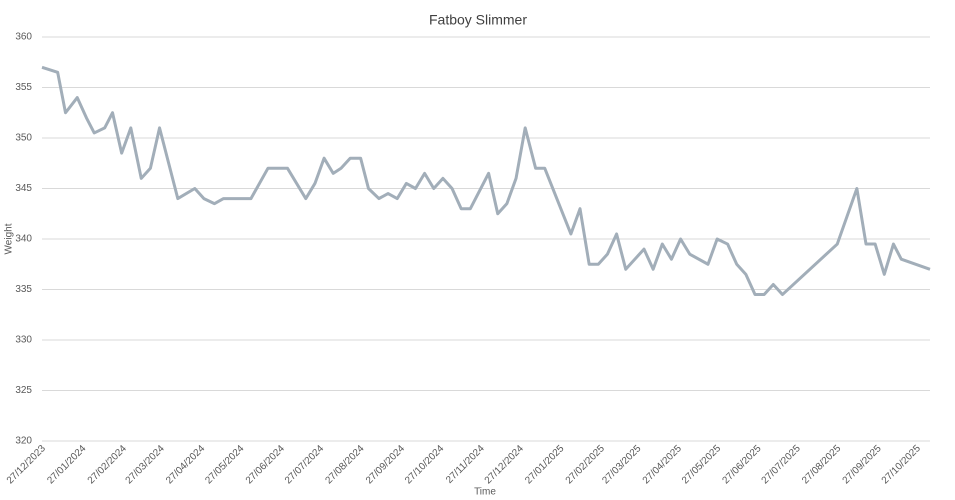  I want to click on x-tick-label: 27/06/2025, so click(741, 464).